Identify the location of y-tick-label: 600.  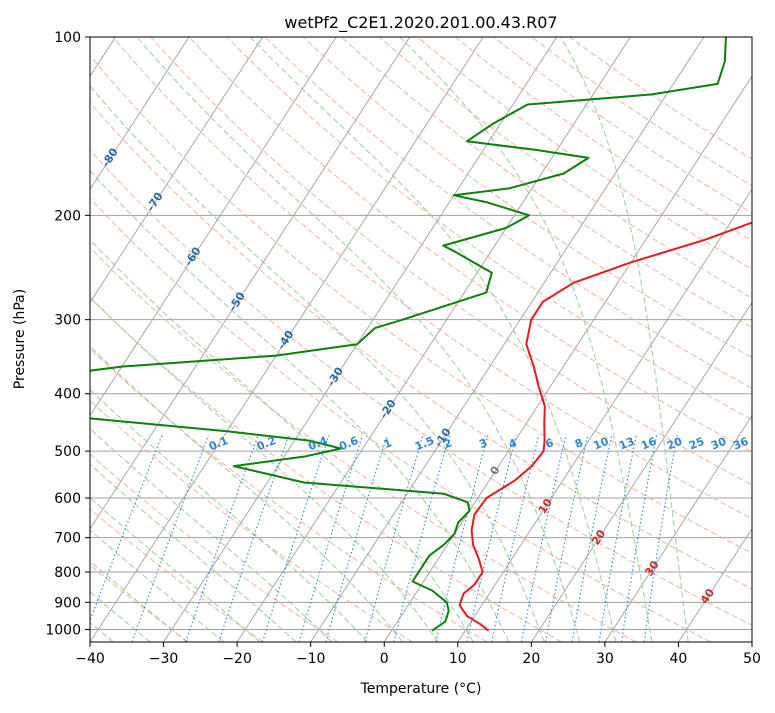
(67, 499).